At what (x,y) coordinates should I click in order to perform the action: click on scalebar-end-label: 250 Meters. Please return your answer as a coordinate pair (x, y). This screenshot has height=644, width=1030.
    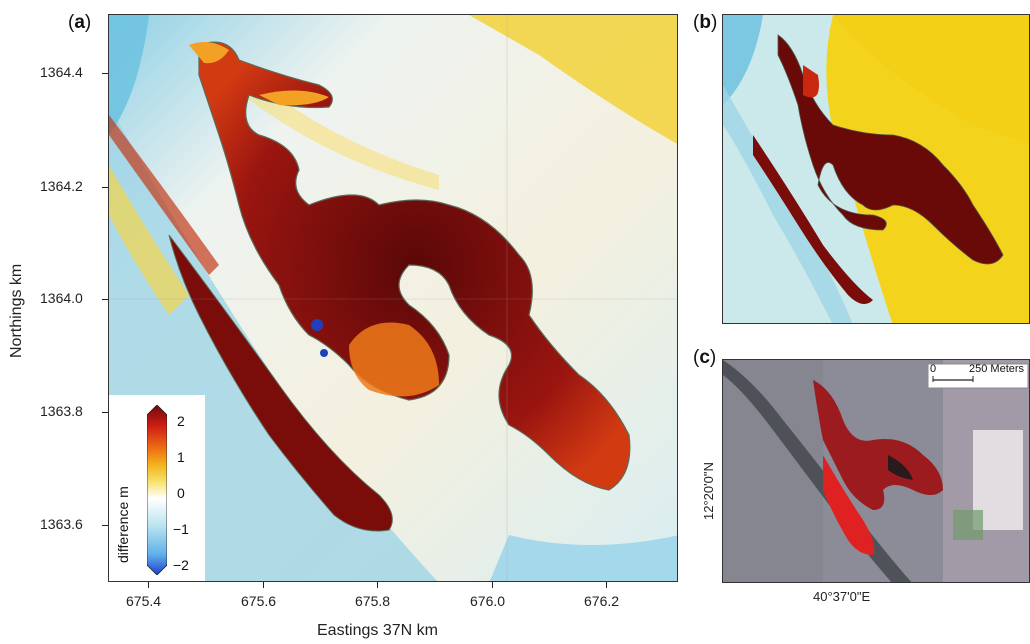
    Looking at the image, I should click on (997, 369).